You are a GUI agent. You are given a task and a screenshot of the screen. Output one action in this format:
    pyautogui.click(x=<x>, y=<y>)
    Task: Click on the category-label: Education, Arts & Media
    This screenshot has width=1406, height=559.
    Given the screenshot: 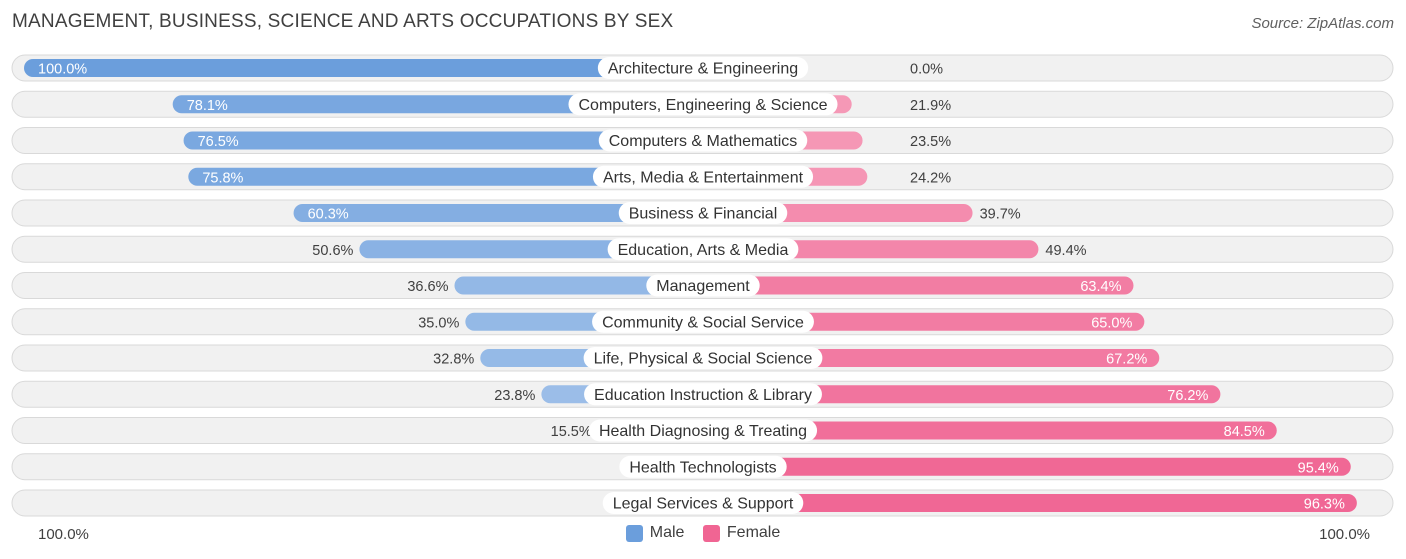 What is the action you would take?
    pyautogui.click(x=703, y=250)
    